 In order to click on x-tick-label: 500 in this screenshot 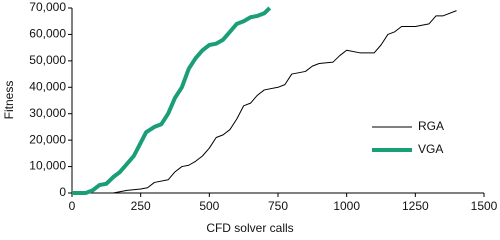, I will do `click(209, 206)`.